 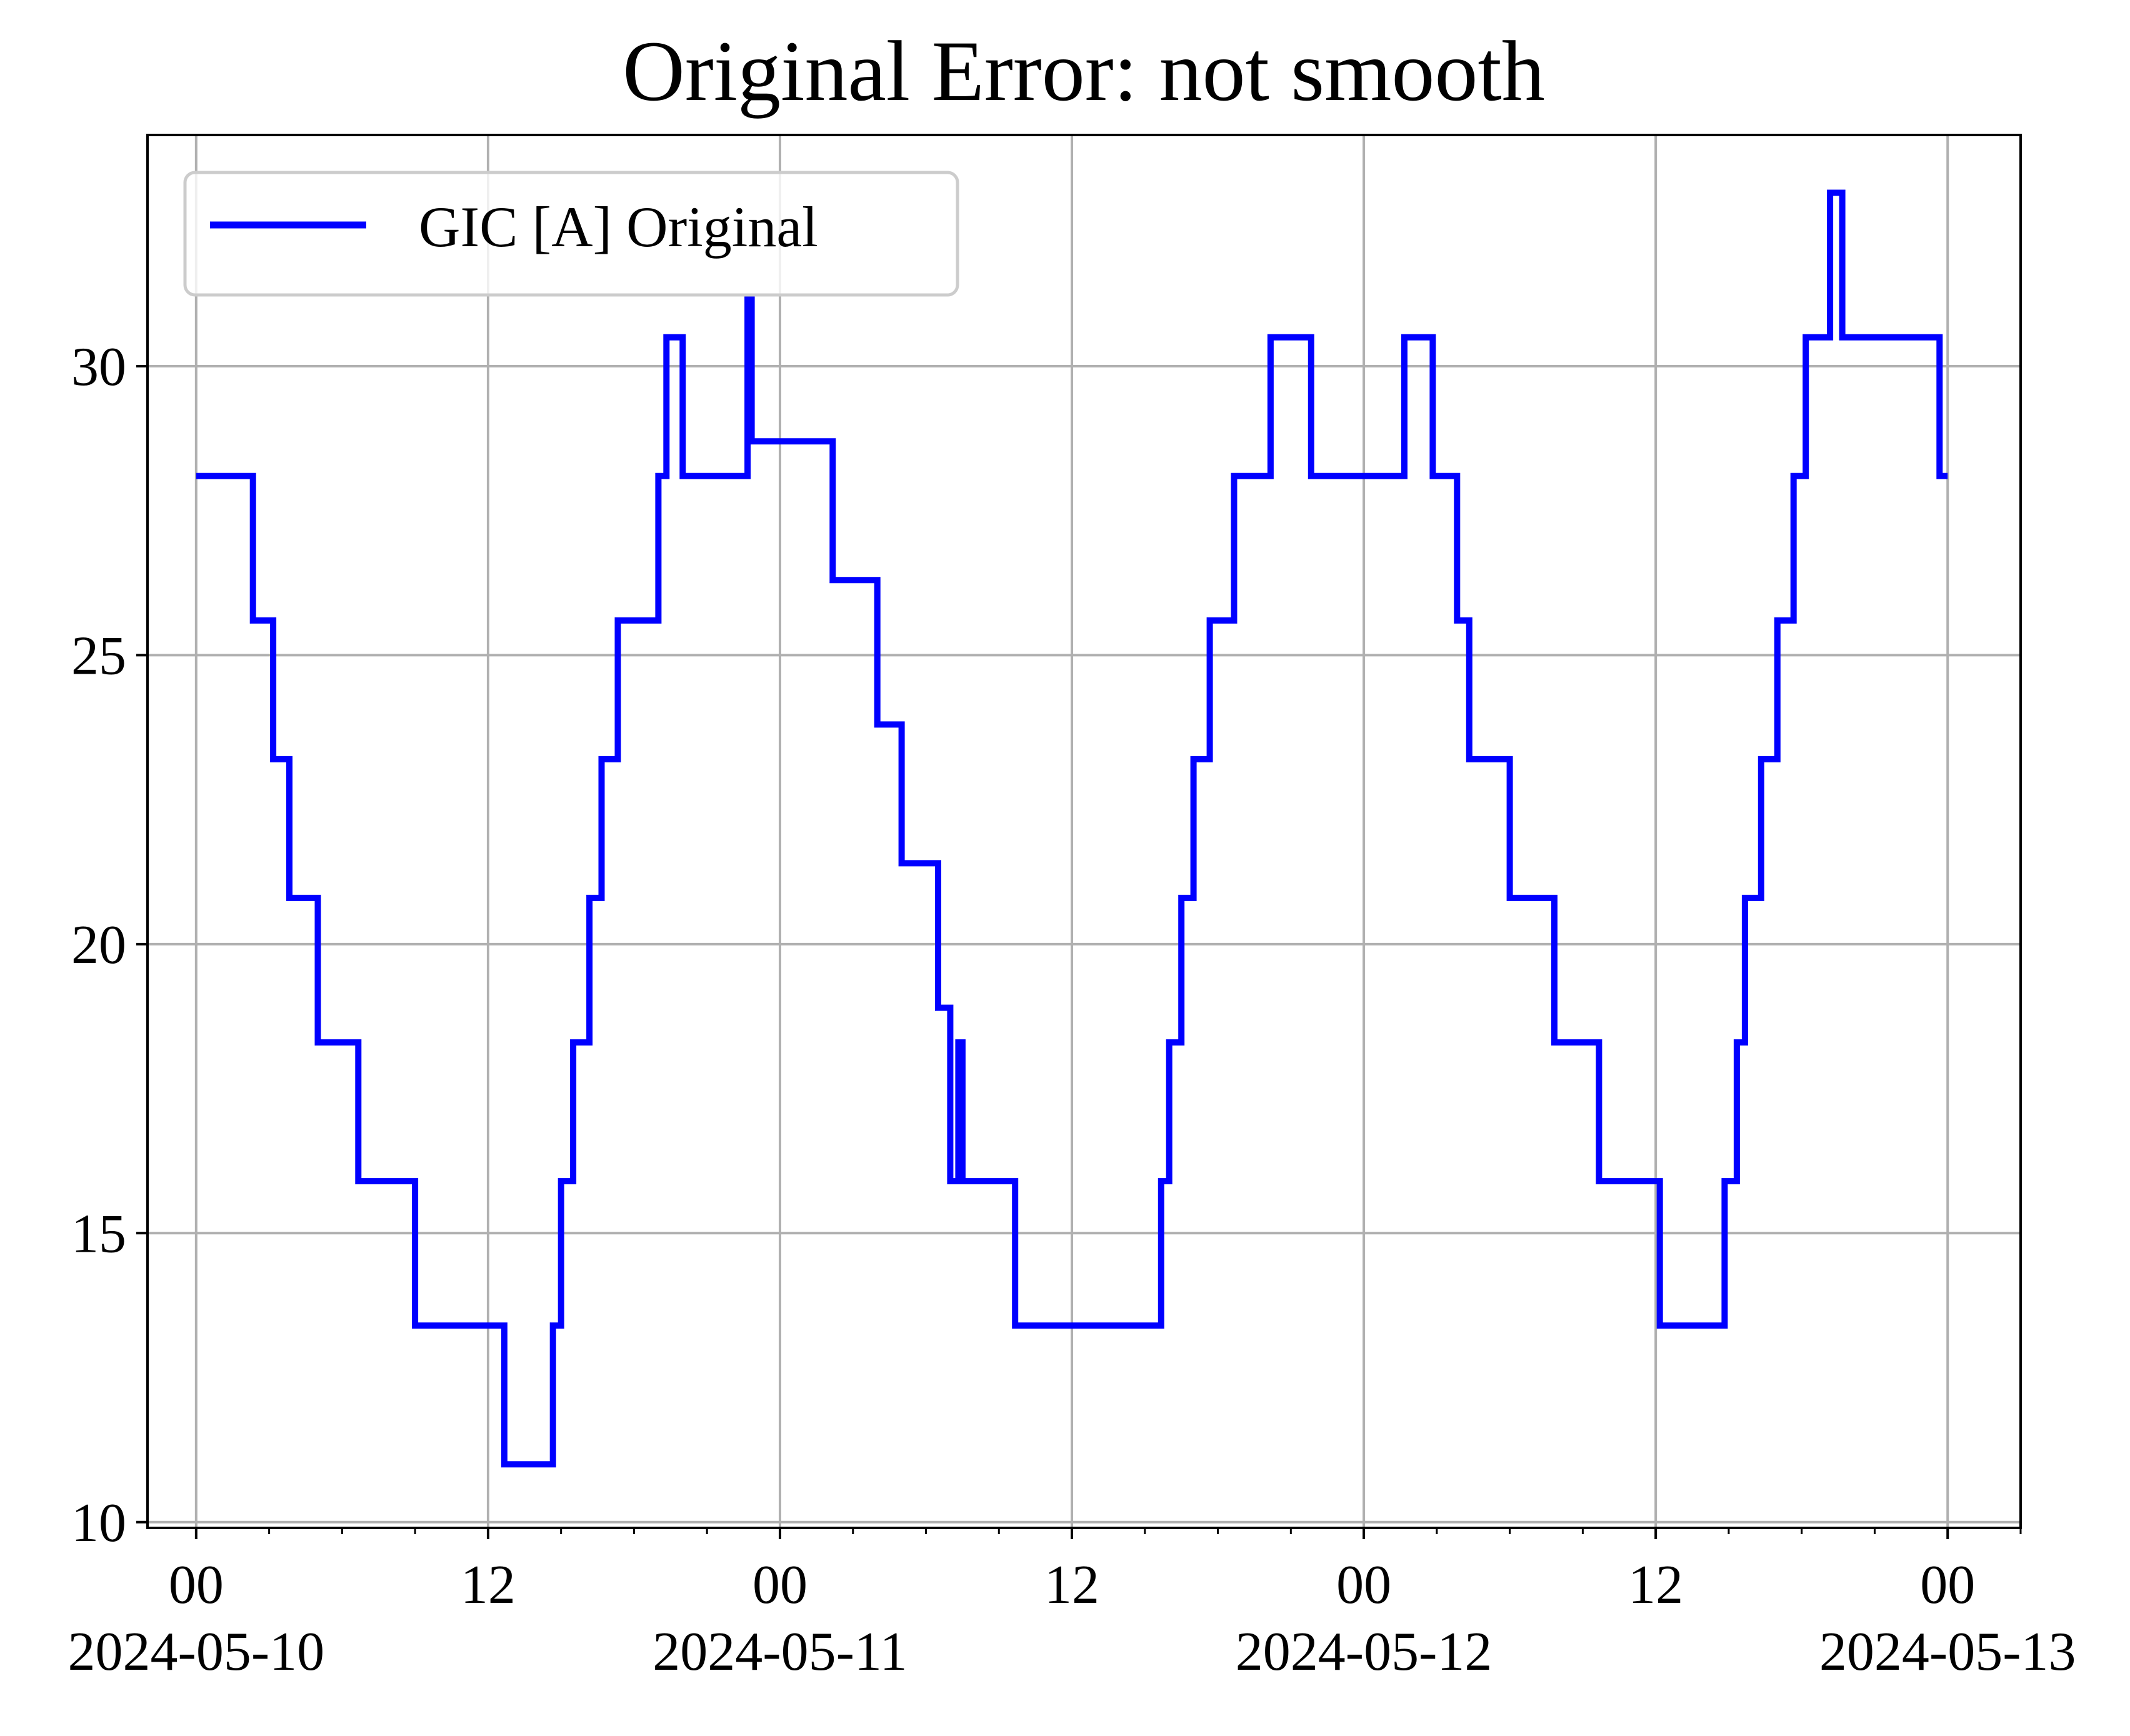 I want to click on legend: GIC [A] Original, so click(x=571, y=234).